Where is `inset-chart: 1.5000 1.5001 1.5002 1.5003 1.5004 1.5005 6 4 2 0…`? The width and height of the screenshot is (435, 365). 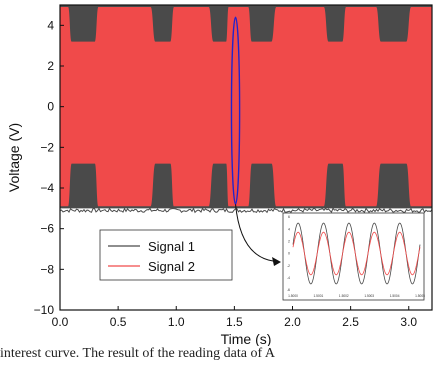
inset-chart: 1.5000 1.5001 1.5002 1.5003 1.5004 1.5005 6 4 2 0… is located at coordinates (353, 256).